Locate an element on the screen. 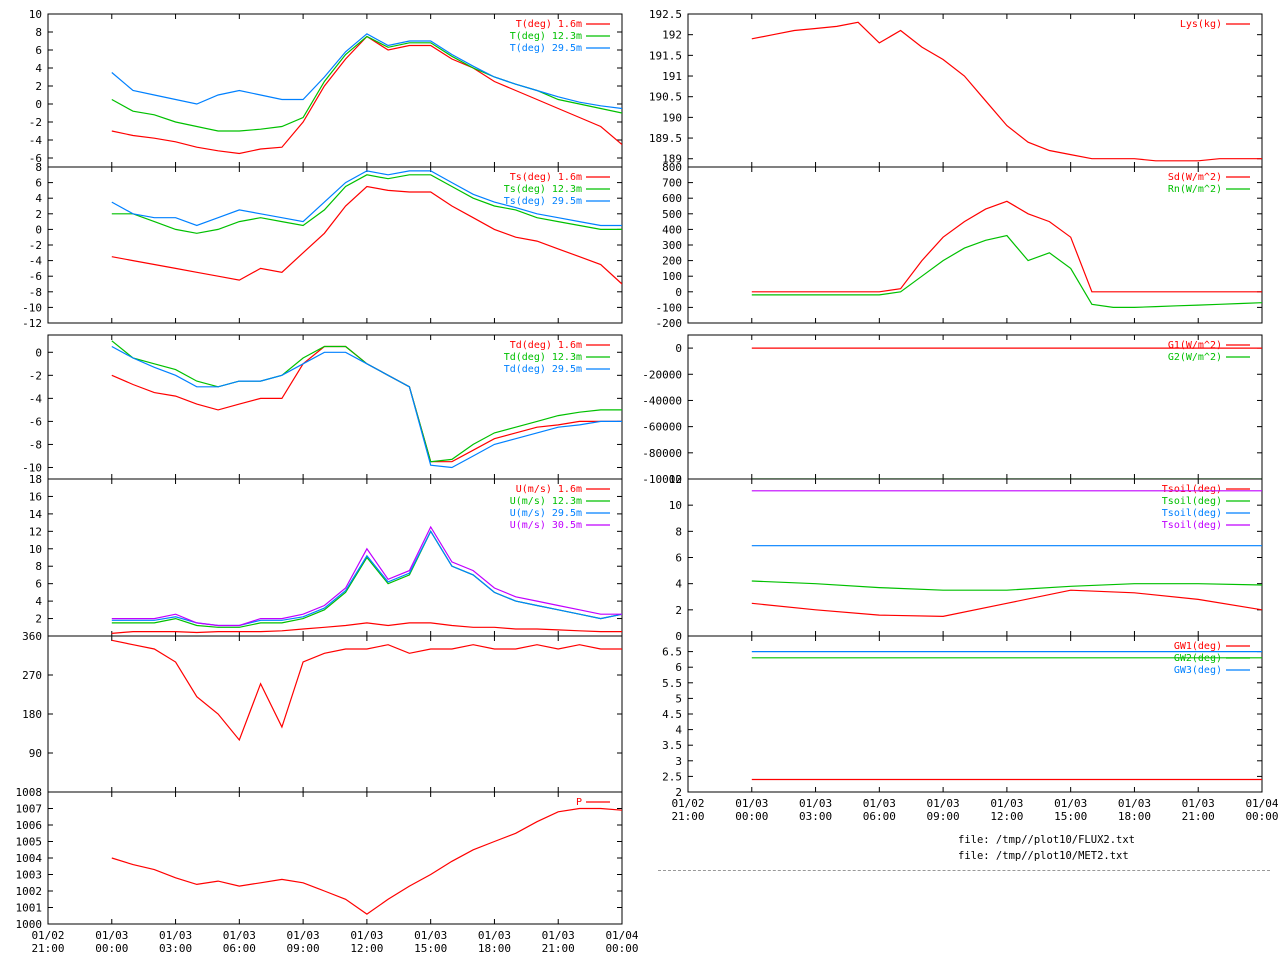 The height and width of the screenshot is (960, 1280). panel-frame is located at coordinates (335, 858).